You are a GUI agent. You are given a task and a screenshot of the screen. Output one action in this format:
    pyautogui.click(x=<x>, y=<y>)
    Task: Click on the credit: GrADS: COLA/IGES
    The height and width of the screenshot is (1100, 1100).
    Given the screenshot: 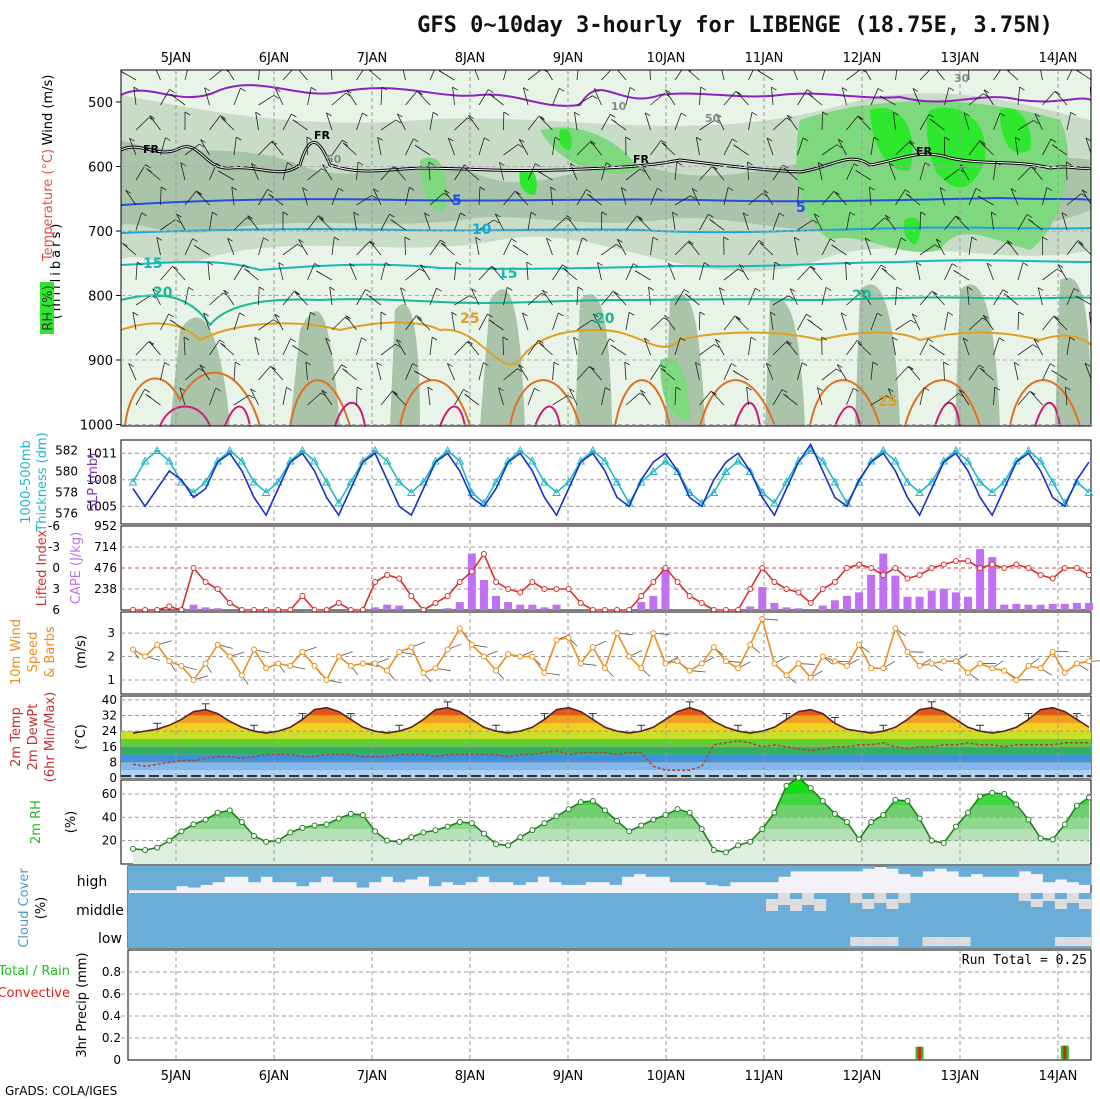 What is the action you would take?
    pyautogui.click(x=61, y=1091)
    